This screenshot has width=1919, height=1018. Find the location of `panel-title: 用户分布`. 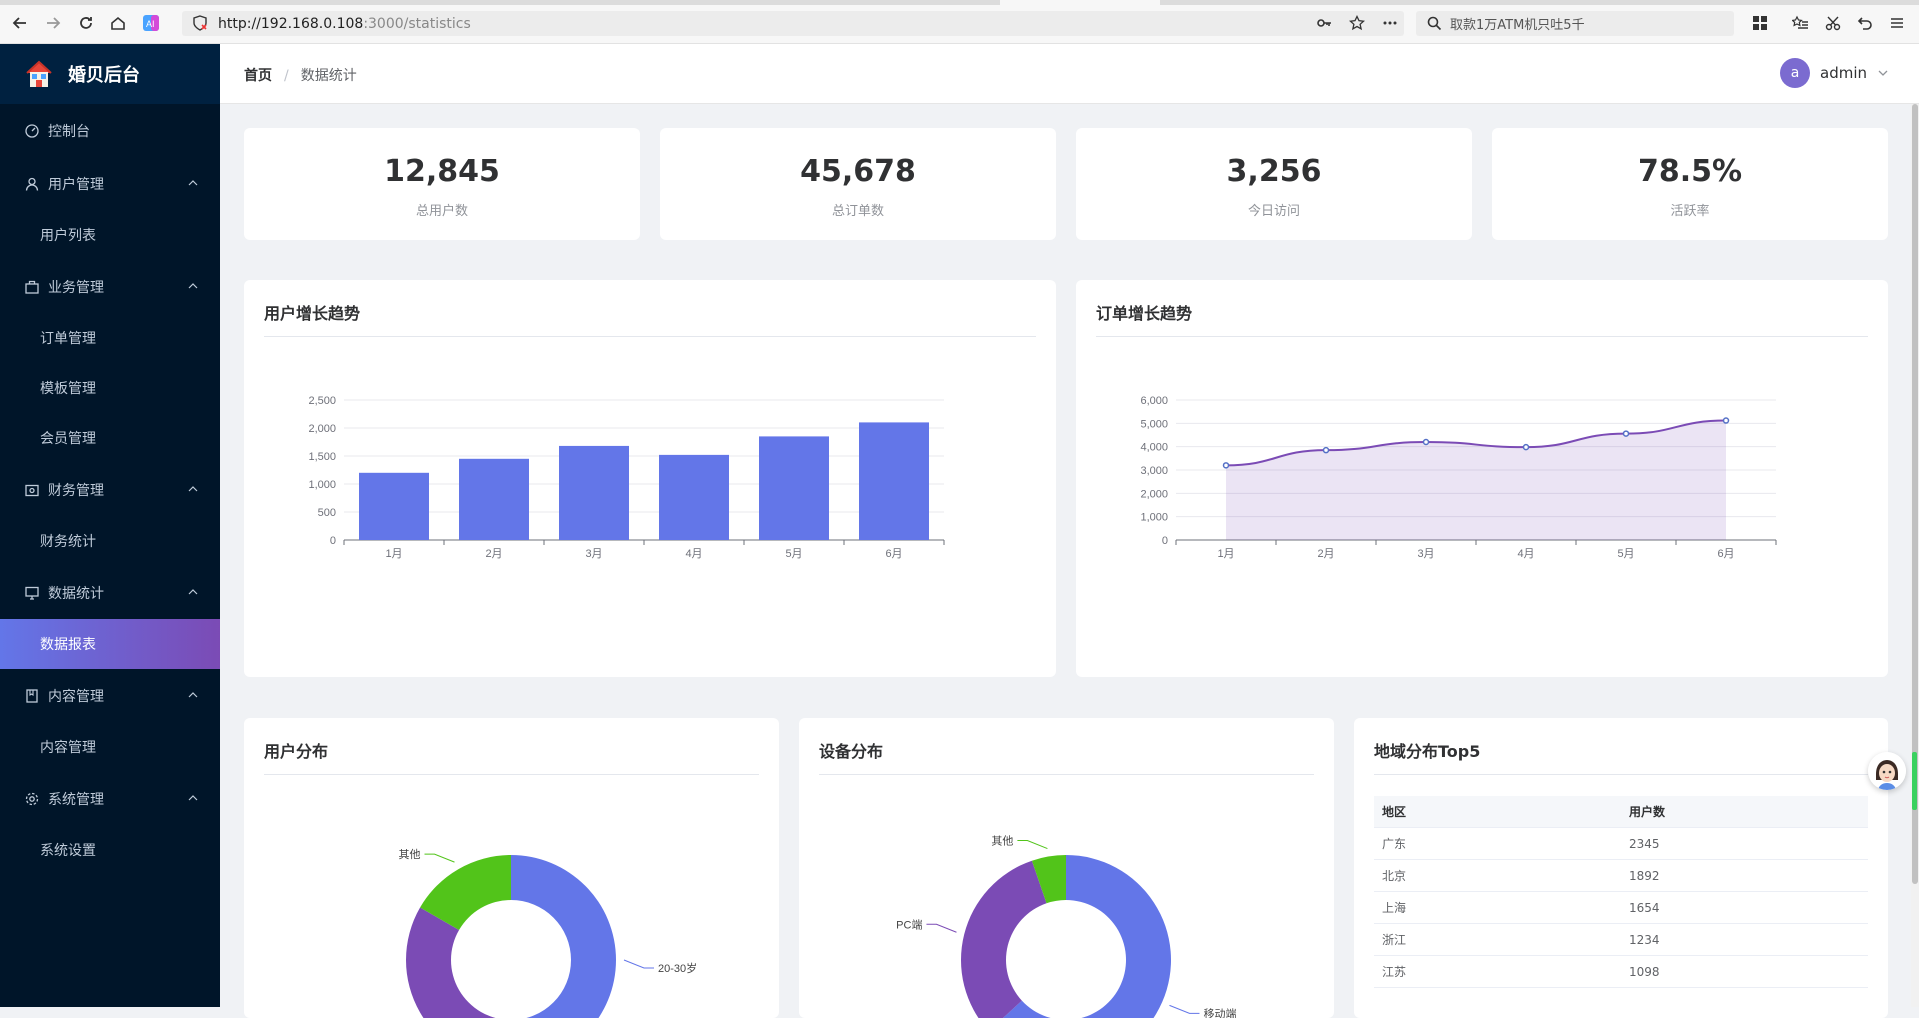

panel-title: 用户分布 is located at coordinates (296, 750).